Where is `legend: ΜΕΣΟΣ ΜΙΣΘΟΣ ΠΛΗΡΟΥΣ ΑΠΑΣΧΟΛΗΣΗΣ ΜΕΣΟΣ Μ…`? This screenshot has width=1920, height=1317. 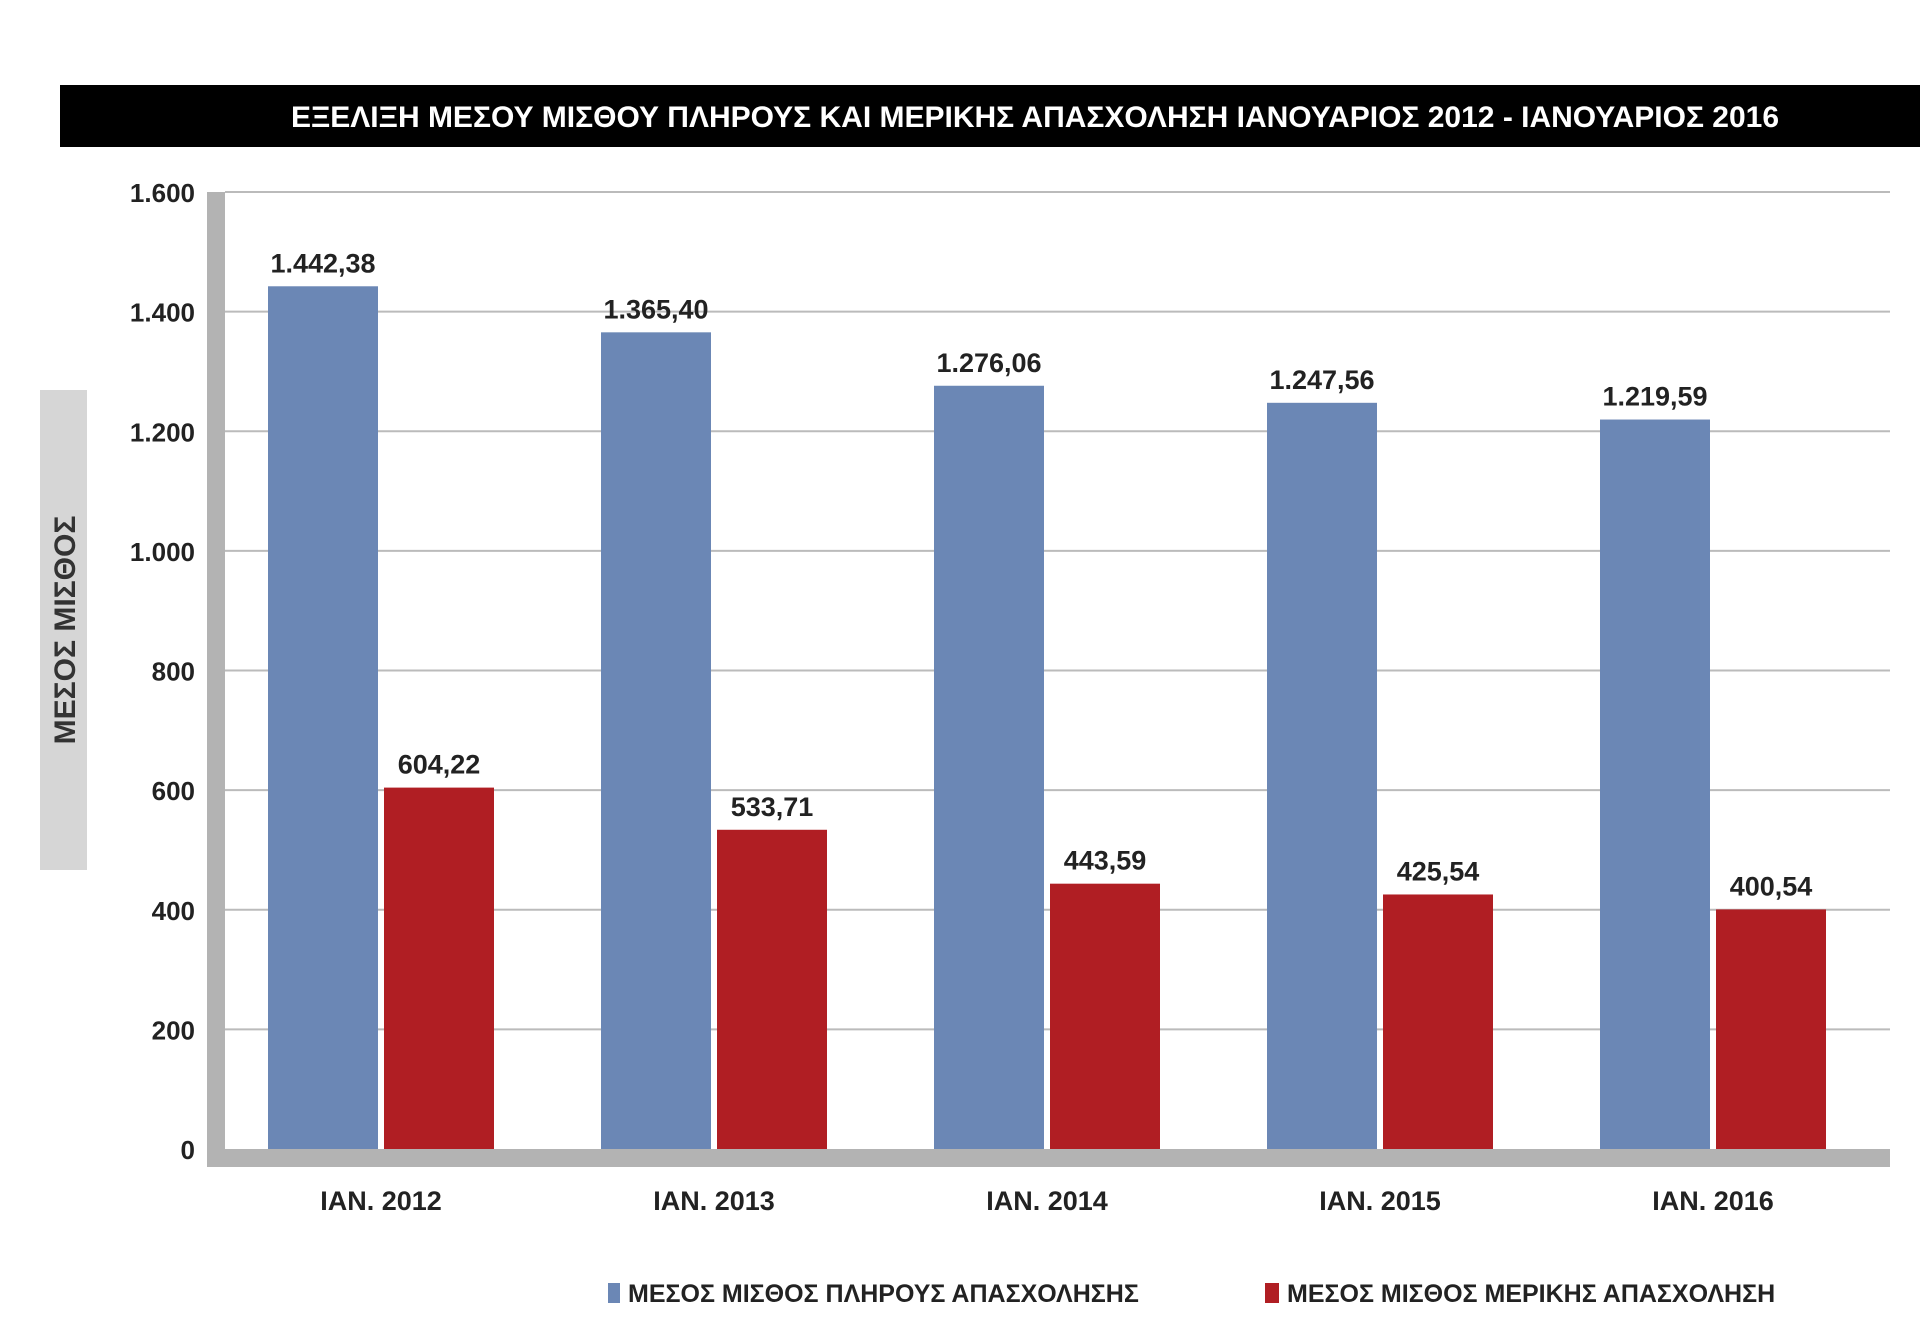 legend: ΜΕΣΟΣ ΜΙΣΘΟΣ ΠΛΗΡΟΥΣ ΑΠΑΣΧΟΛΗΣΗΣ ΜΕΣΟΣ Μ… is located at coordinates (1191, 1294).